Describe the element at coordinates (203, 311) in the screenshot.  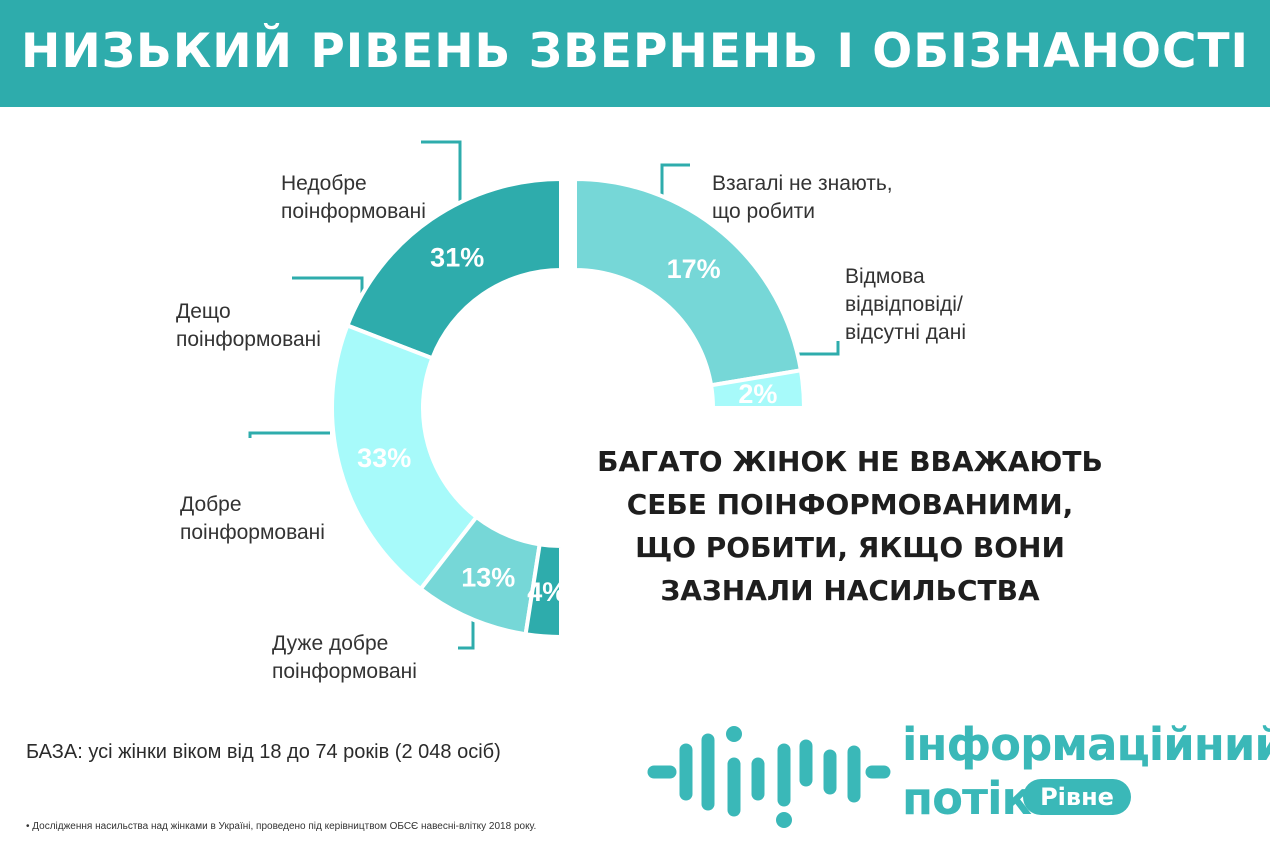
I see `label-line: Дещо` at that location.